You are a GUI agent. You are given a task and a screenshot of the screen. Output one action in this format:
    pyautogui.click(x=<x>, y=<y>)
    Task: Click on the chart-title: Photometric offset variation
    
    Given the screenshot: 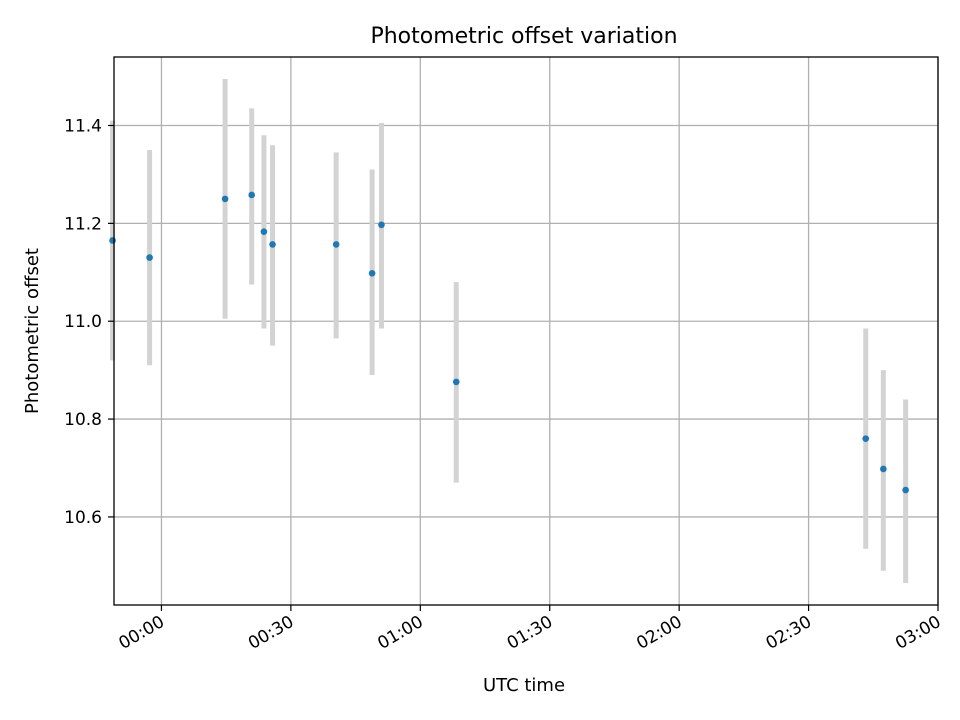 What is the action you would take?
    pyautogui.click(x=523, y=36)
    